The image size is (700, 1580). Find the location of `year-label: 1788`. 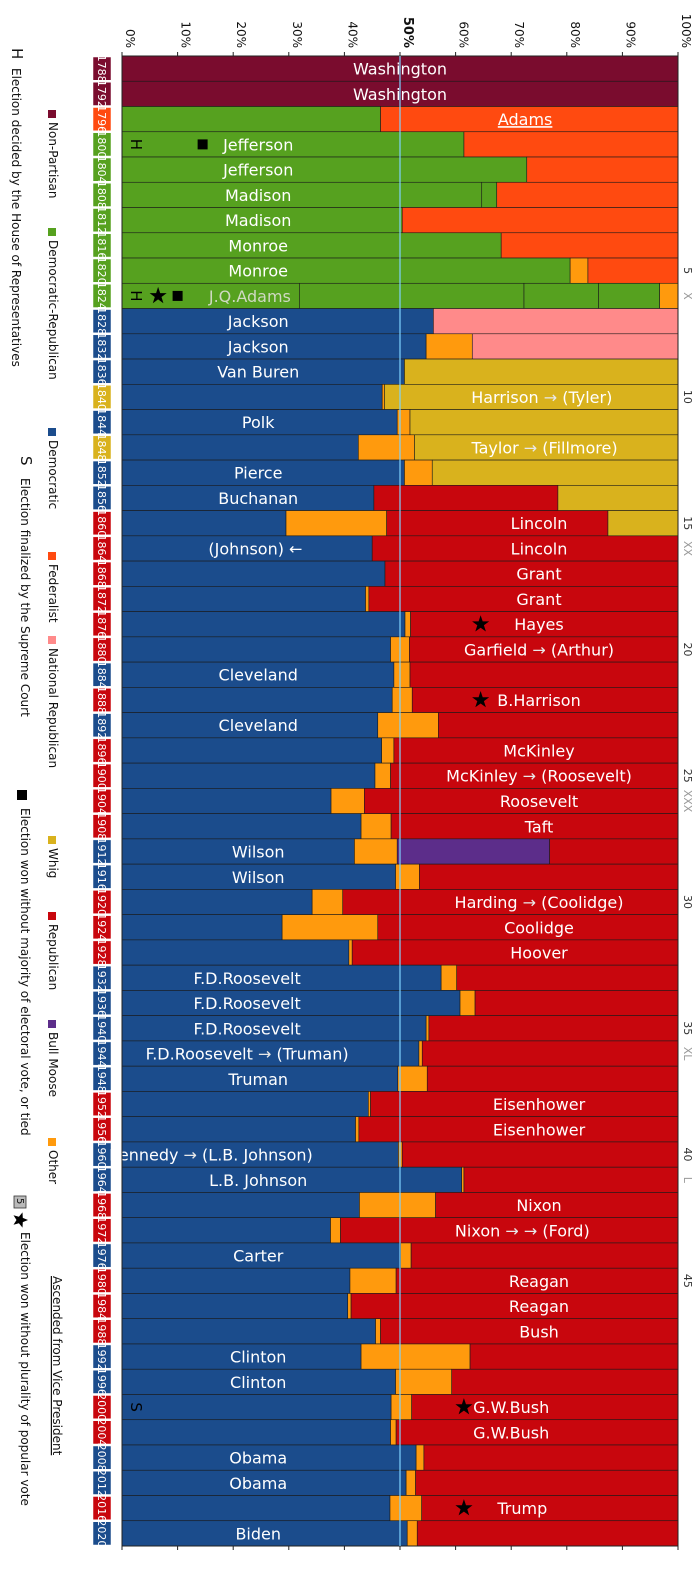

year-label: 1788 is located at coordinates (101, 69).